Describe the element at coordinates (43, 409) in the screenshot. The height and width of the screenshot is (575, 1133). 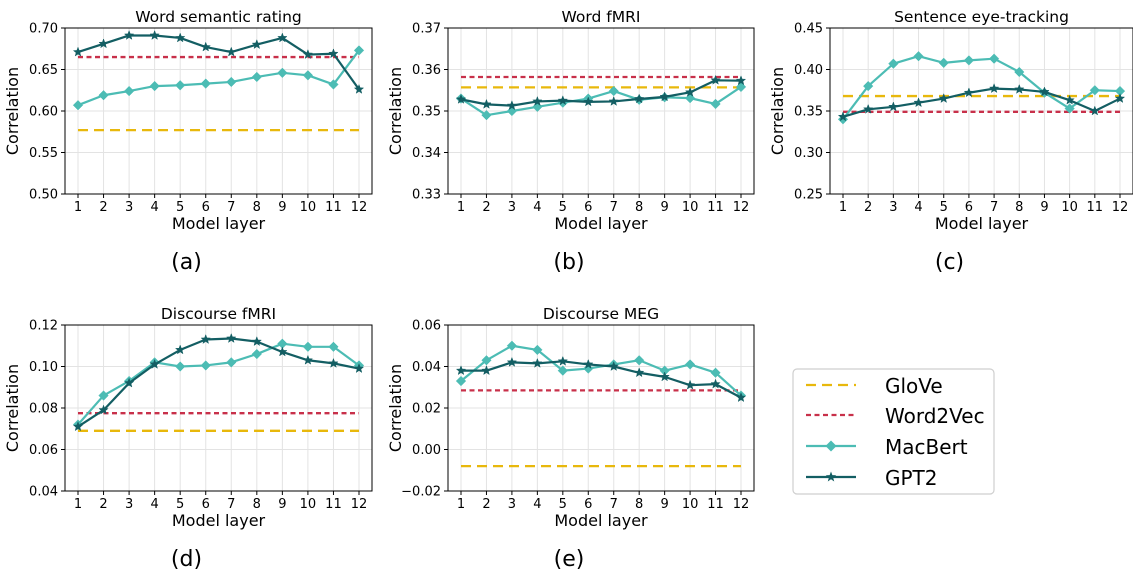
I see `y-tick-label: 0.08` at that location.